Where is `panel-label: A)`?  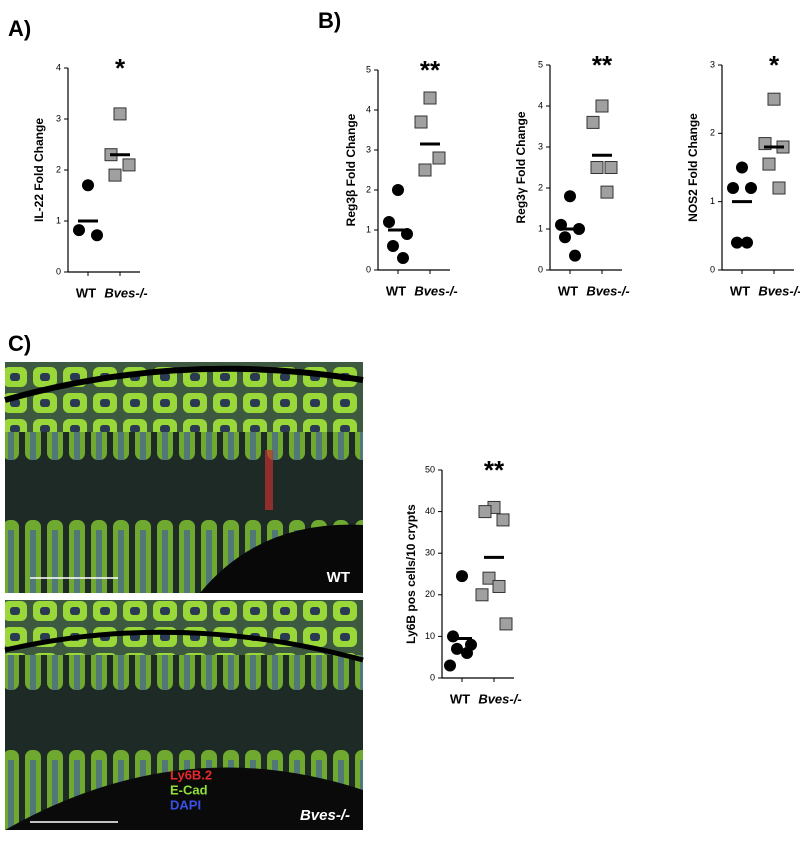
panel-label: A) is located at coordinates (19, 28).